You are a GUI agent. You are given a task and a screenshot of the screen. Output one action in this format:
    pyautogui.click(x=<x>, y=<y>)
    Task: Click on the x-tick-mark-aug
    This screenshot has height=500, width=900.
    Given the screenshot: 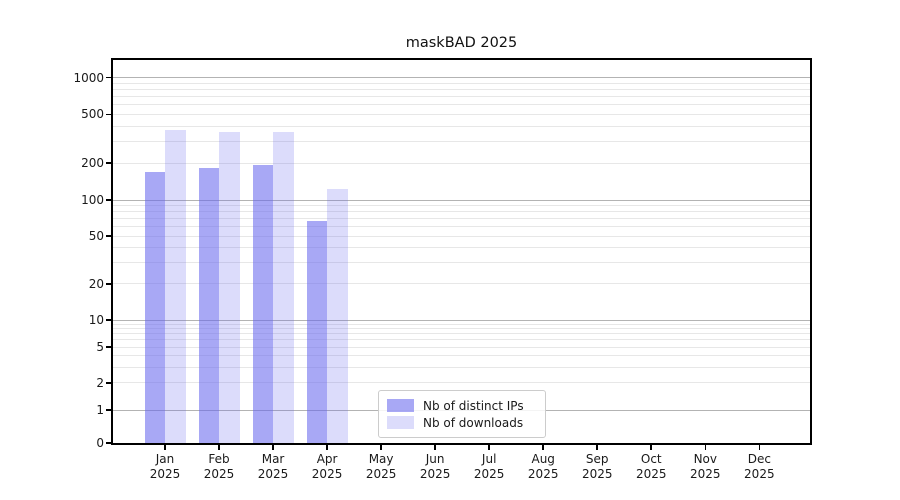 What is the action you would take?
    pyautogui.click(x=543, y=447)
    